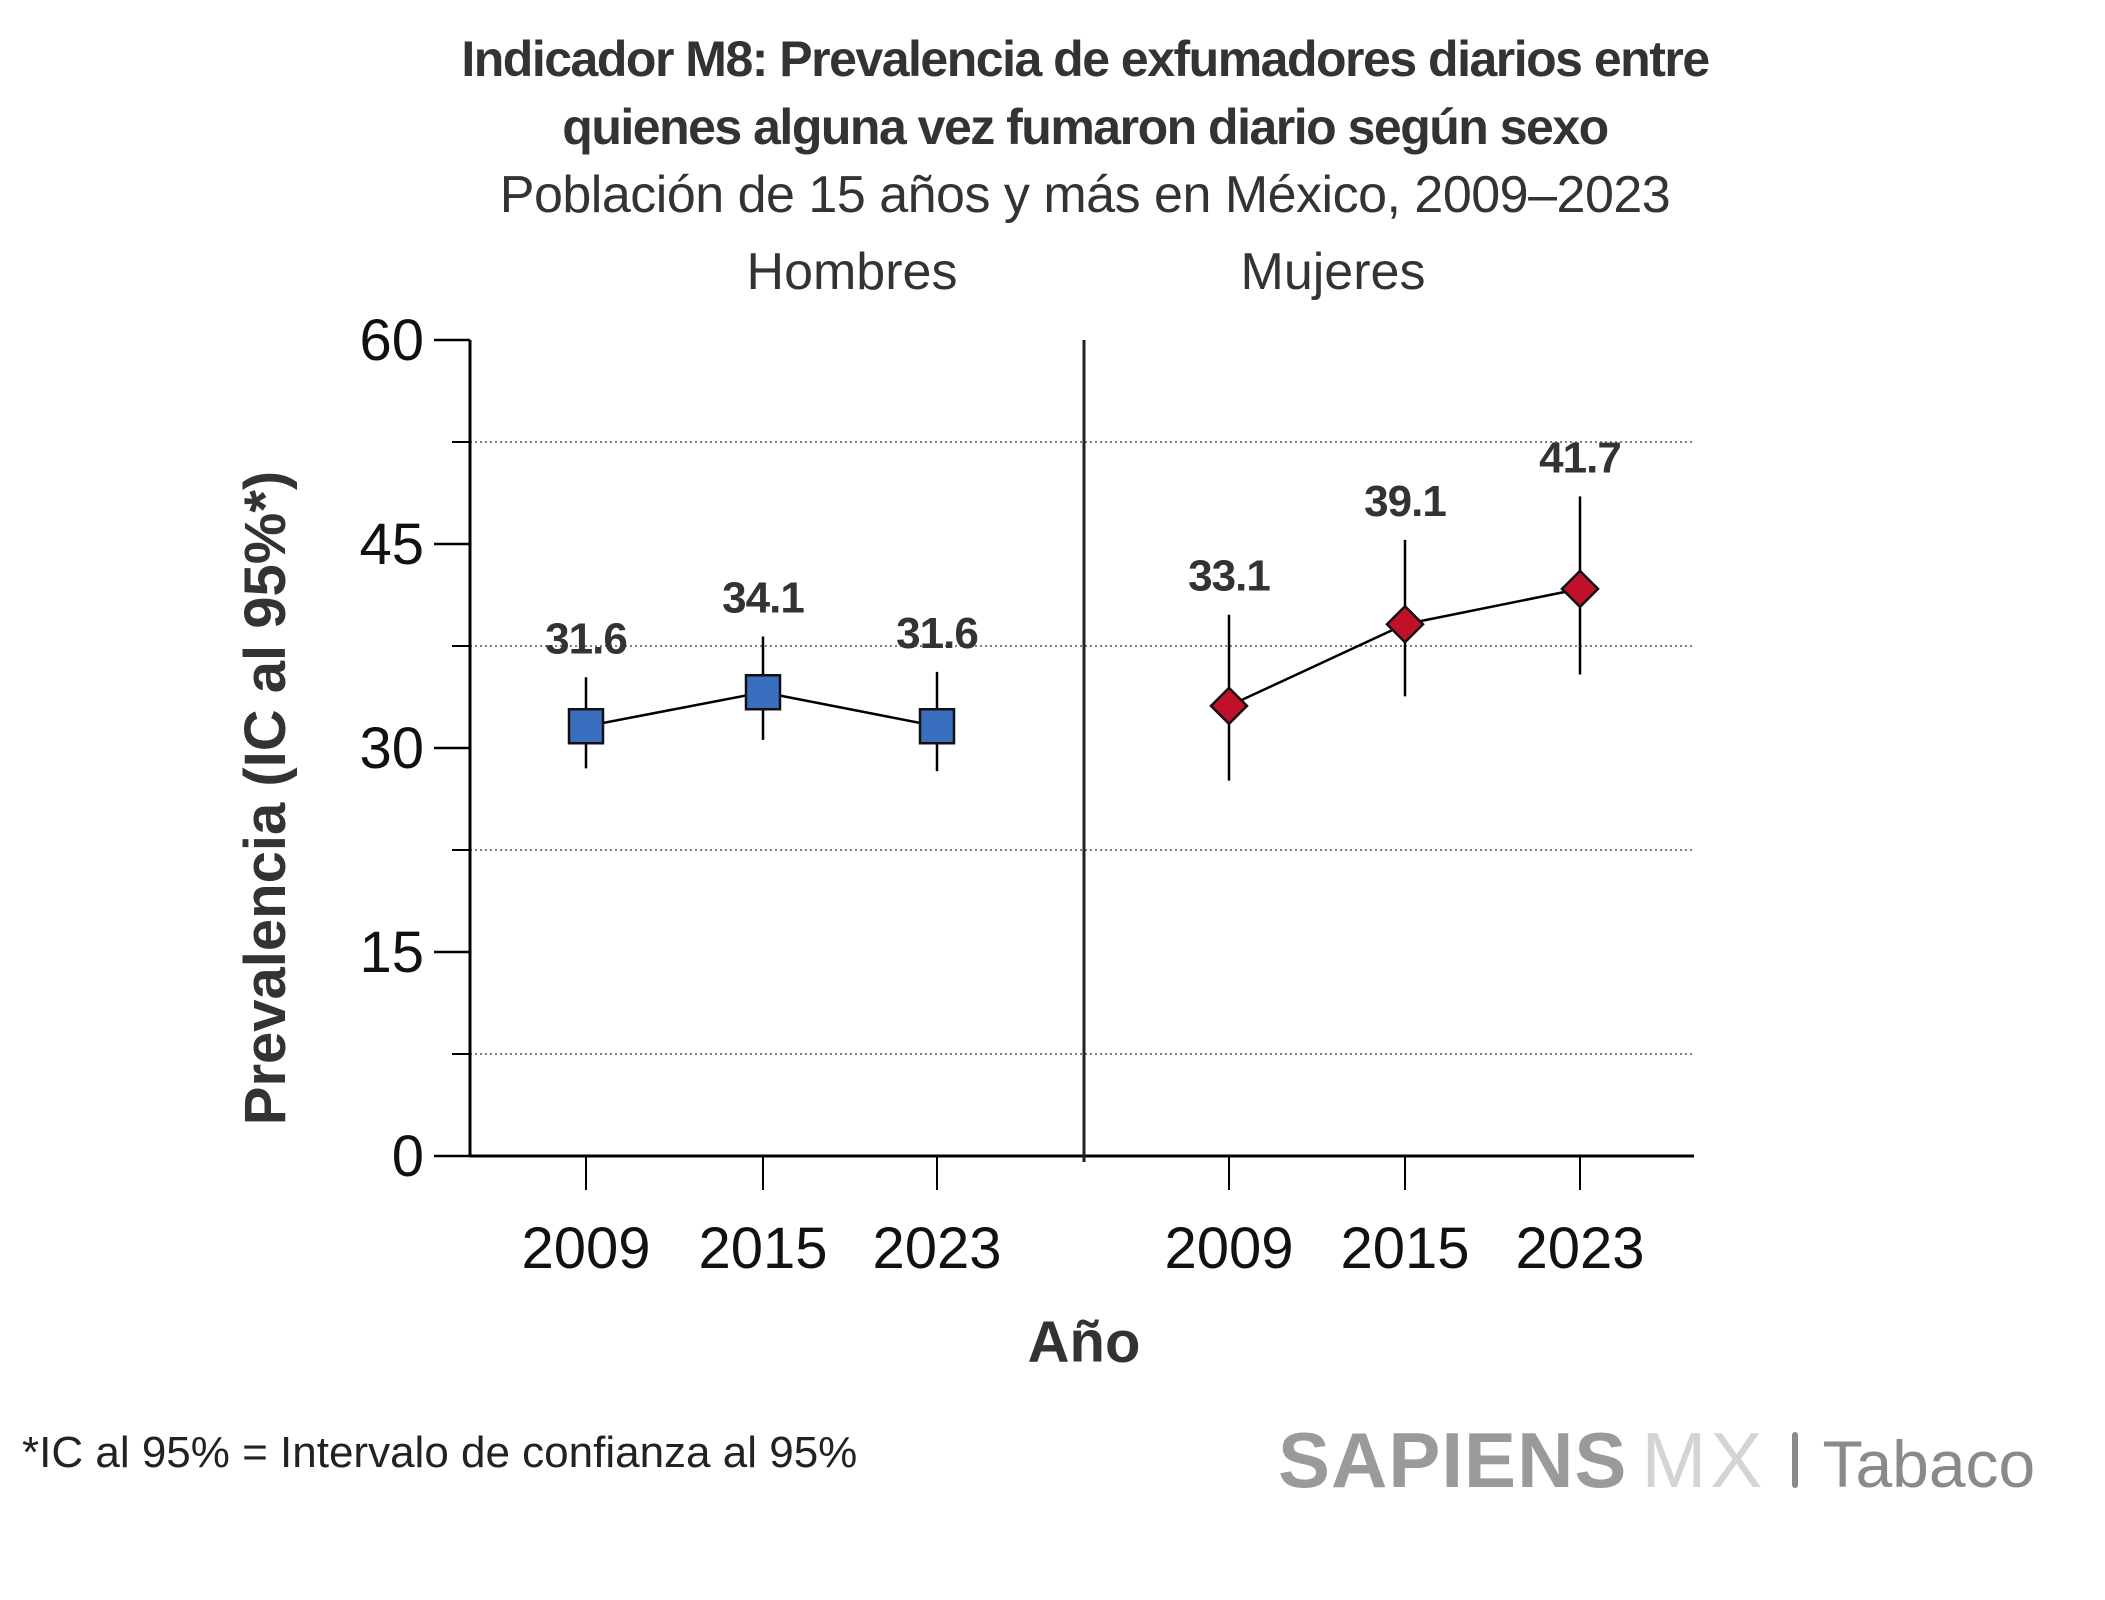  What do you see at coordinates (1084, 1342) in the screenshot?
I see `x-axis-label: Año` at bounding box center [1084, 1342].